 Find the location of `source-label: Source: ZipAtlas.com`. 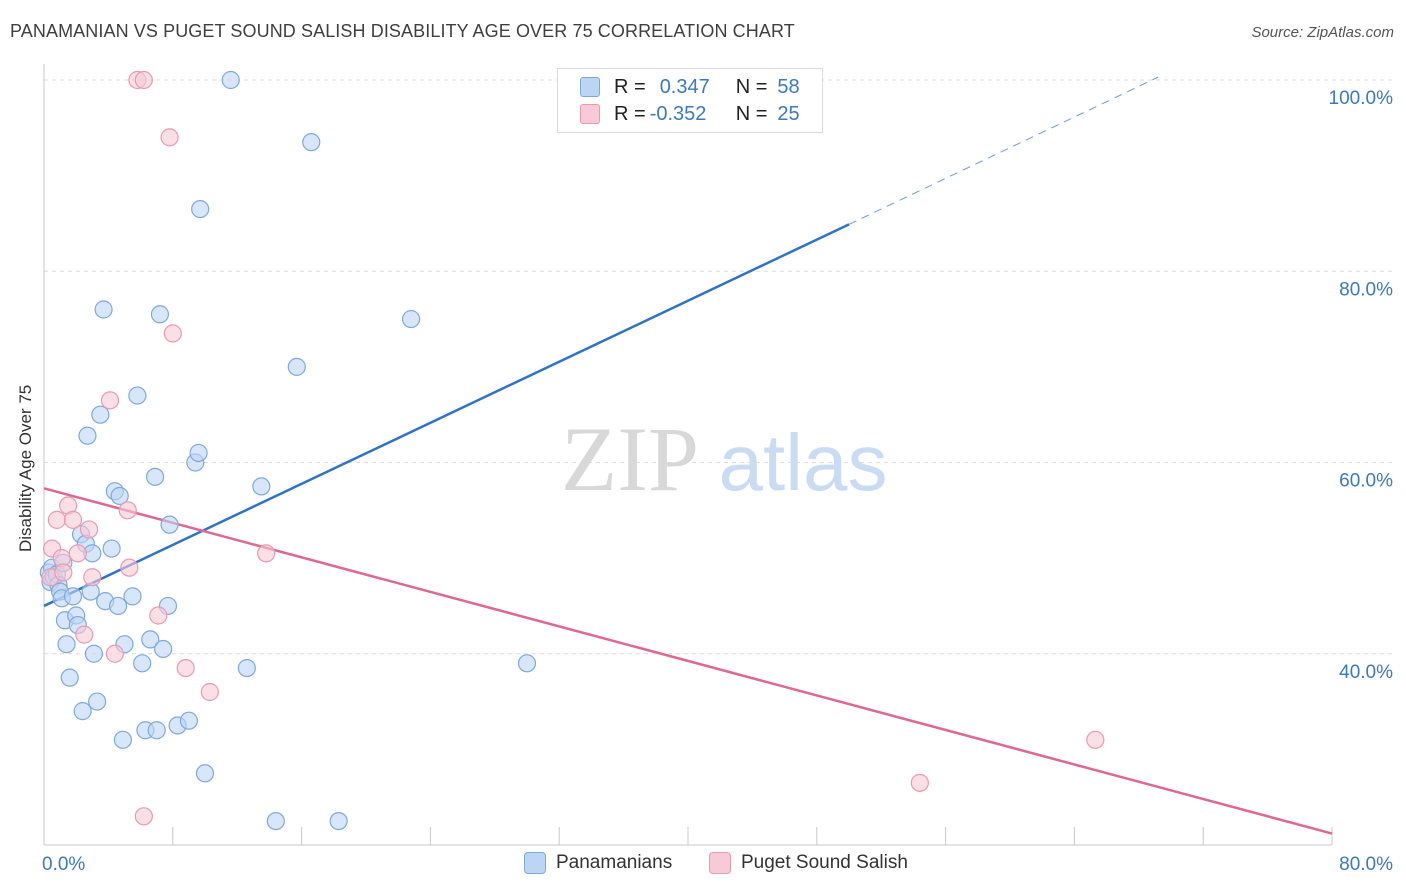

source-label: Source: ZipAtlas.com is located at coordinates (1322, 32).